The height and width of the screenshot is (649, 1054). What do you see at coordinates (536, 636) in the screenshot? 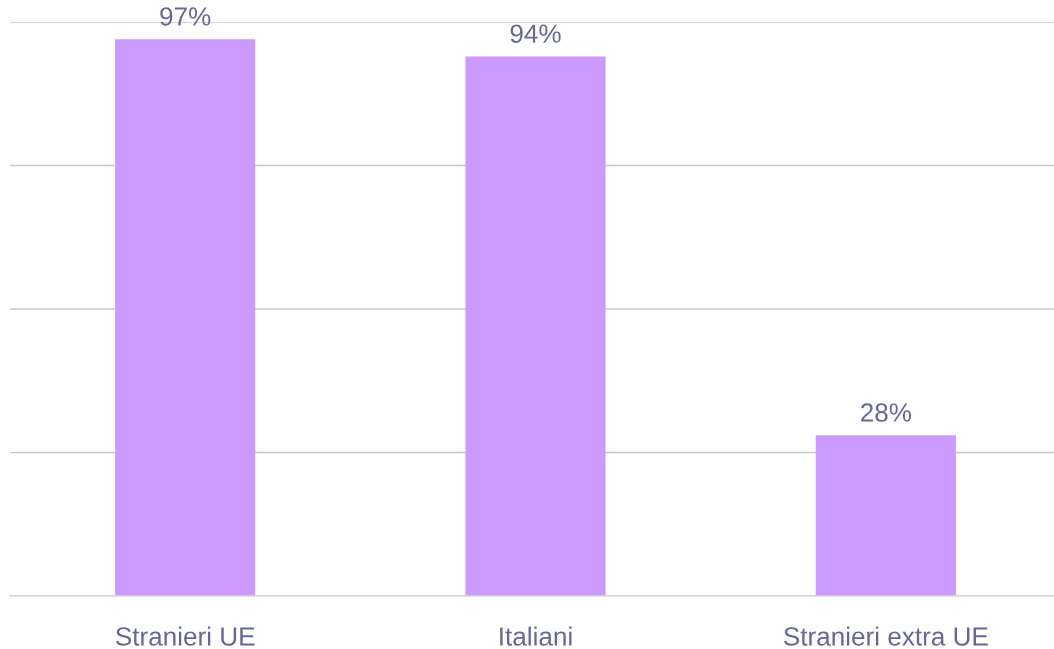
I see `x-tick-label: Italiani` at bounding box center [536, 636].